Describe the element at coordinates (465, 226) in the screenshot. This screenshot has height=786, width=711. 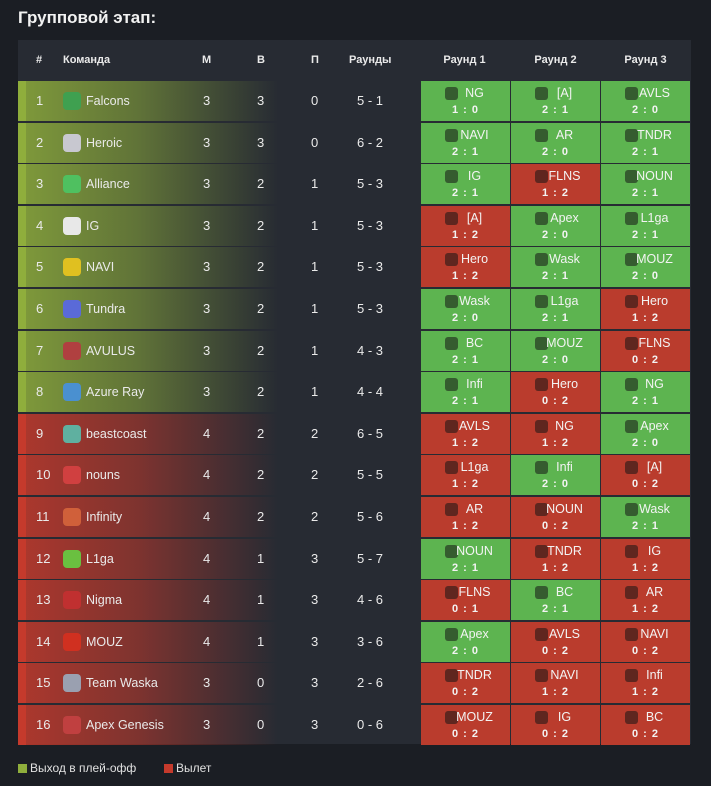
I see `match-result-round1: [A] 1 : 2` at that location.